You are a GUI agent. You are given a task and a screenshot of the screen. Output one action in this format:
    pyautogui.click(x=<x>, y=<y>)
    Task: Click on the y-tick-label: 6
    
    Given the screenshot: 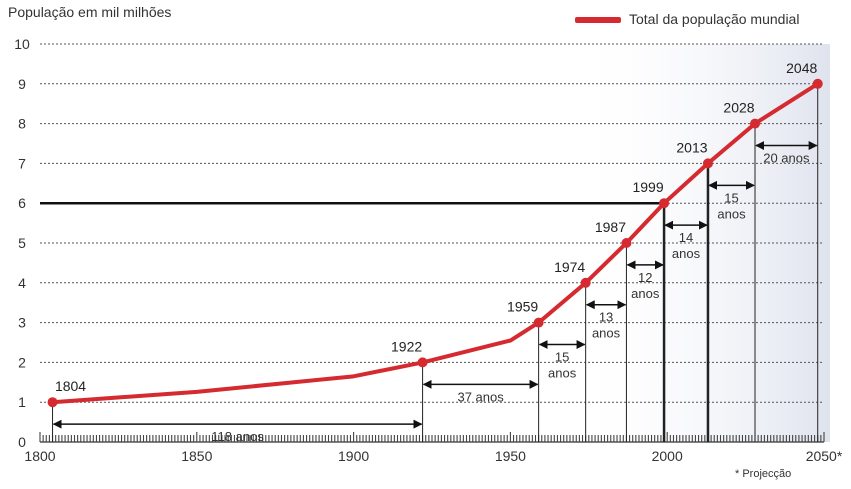 What is the action you would take?
    pyautogui.click(x=22, y=203)
    